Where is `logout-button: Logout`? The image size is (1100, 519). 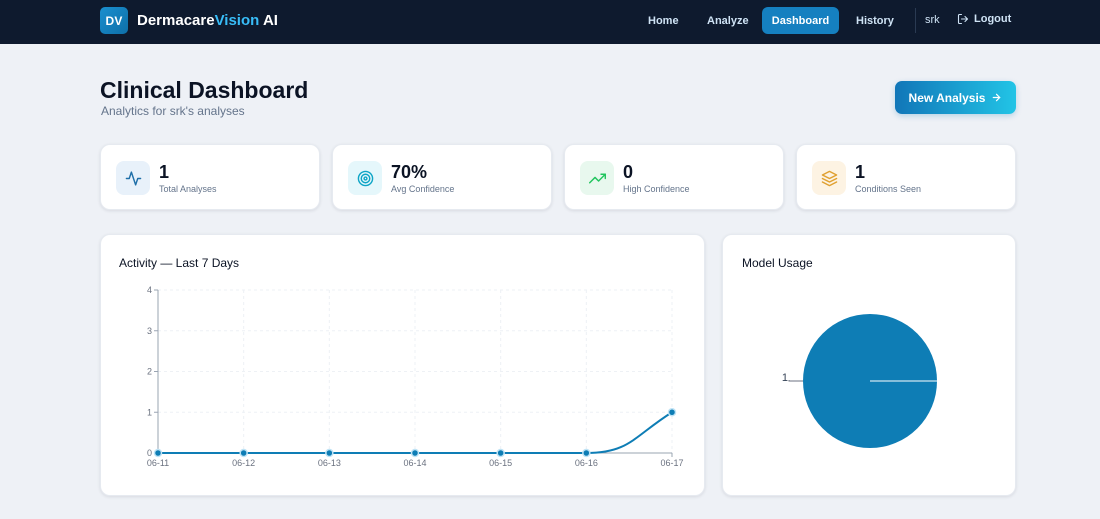
logout-button: Logout is located at coordinates (984, 19).